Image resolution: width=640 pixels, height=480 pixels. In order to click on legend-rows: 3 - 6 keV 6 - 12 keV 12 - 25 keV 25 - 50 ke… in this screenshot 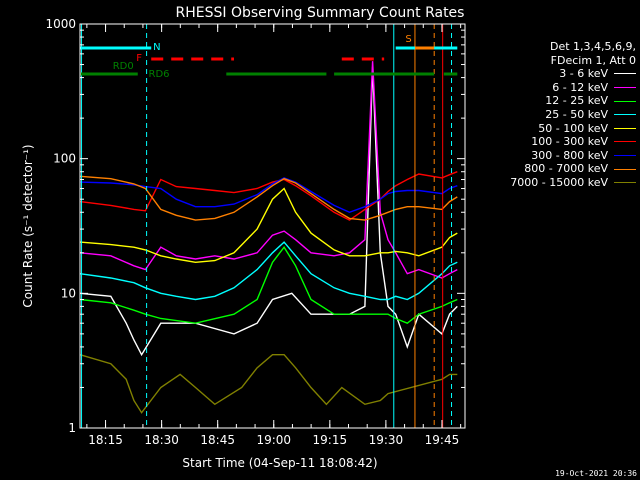, I will do `click(561, 128)`.